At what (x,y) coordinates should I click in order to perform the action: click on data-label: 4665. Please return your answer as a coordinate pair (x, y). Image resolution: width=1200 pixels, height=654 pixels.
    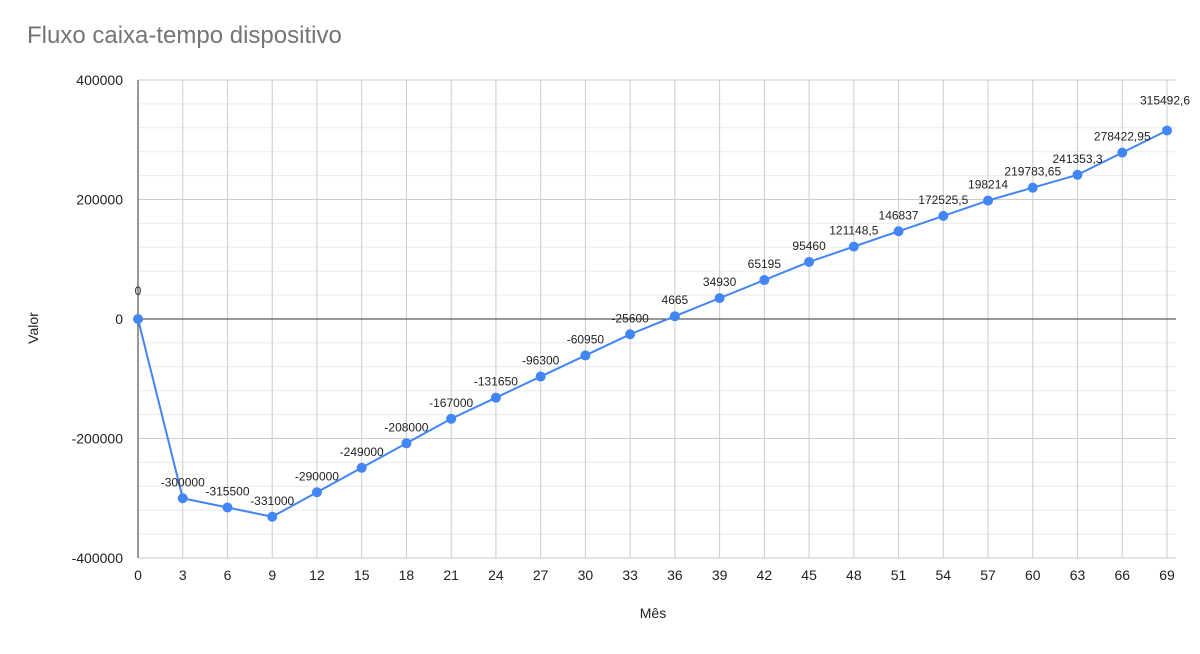
    Looking at the image, I should click on (675, 300).